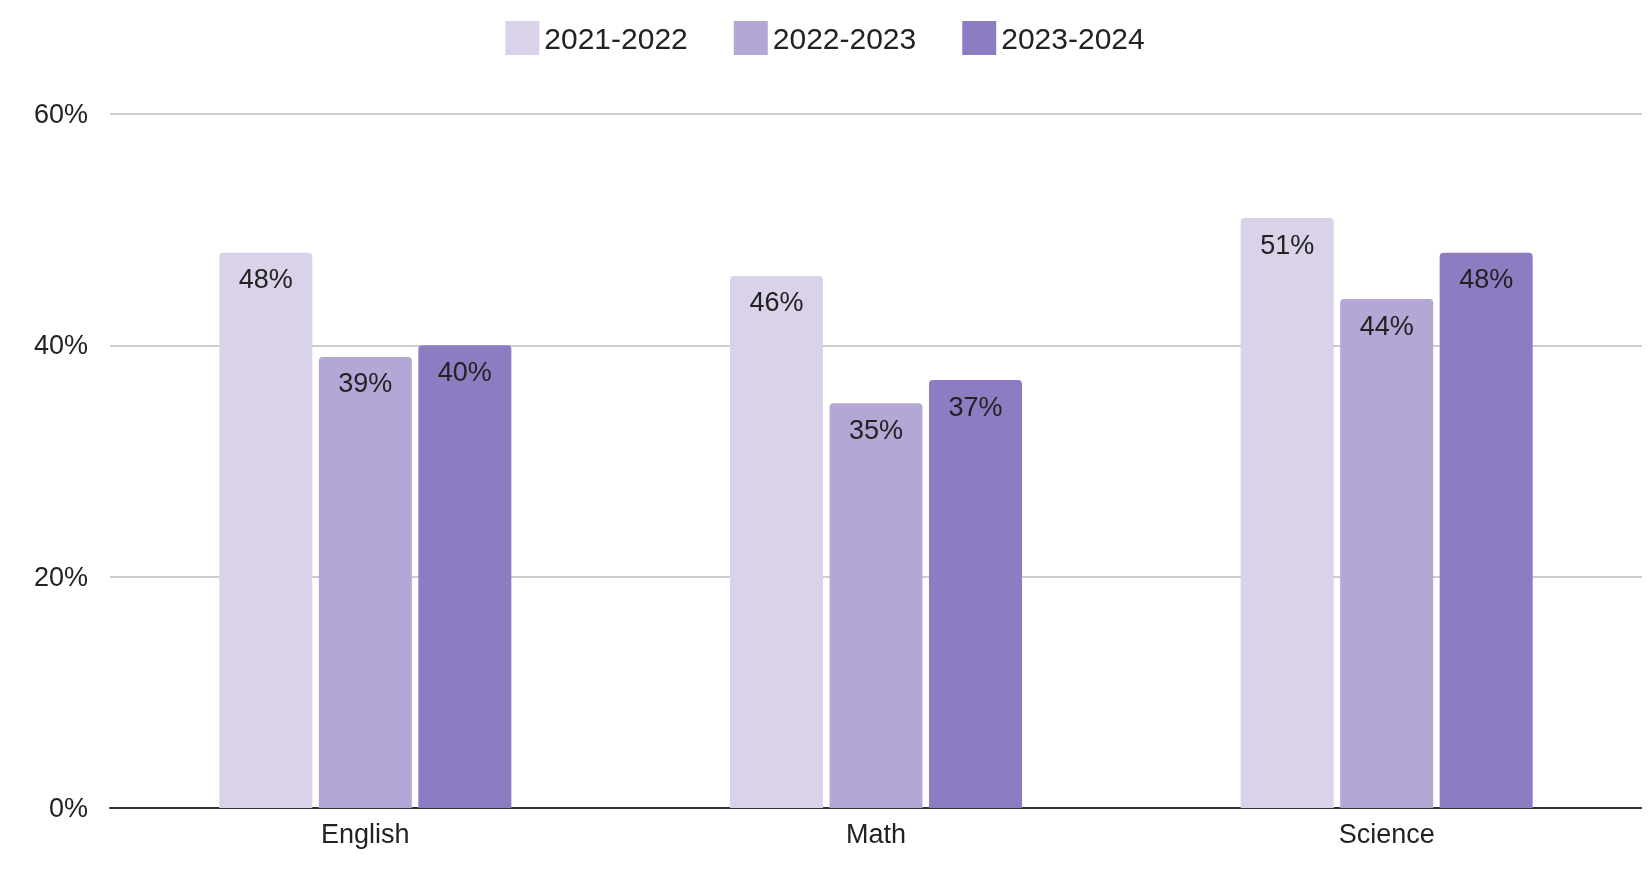 This screenshot has width=1650, height=873. What do you see at coordinates (1073, 38) in the screenshot?
I see `legend-label: 2023-2024` at bounding box center [1073, 38].